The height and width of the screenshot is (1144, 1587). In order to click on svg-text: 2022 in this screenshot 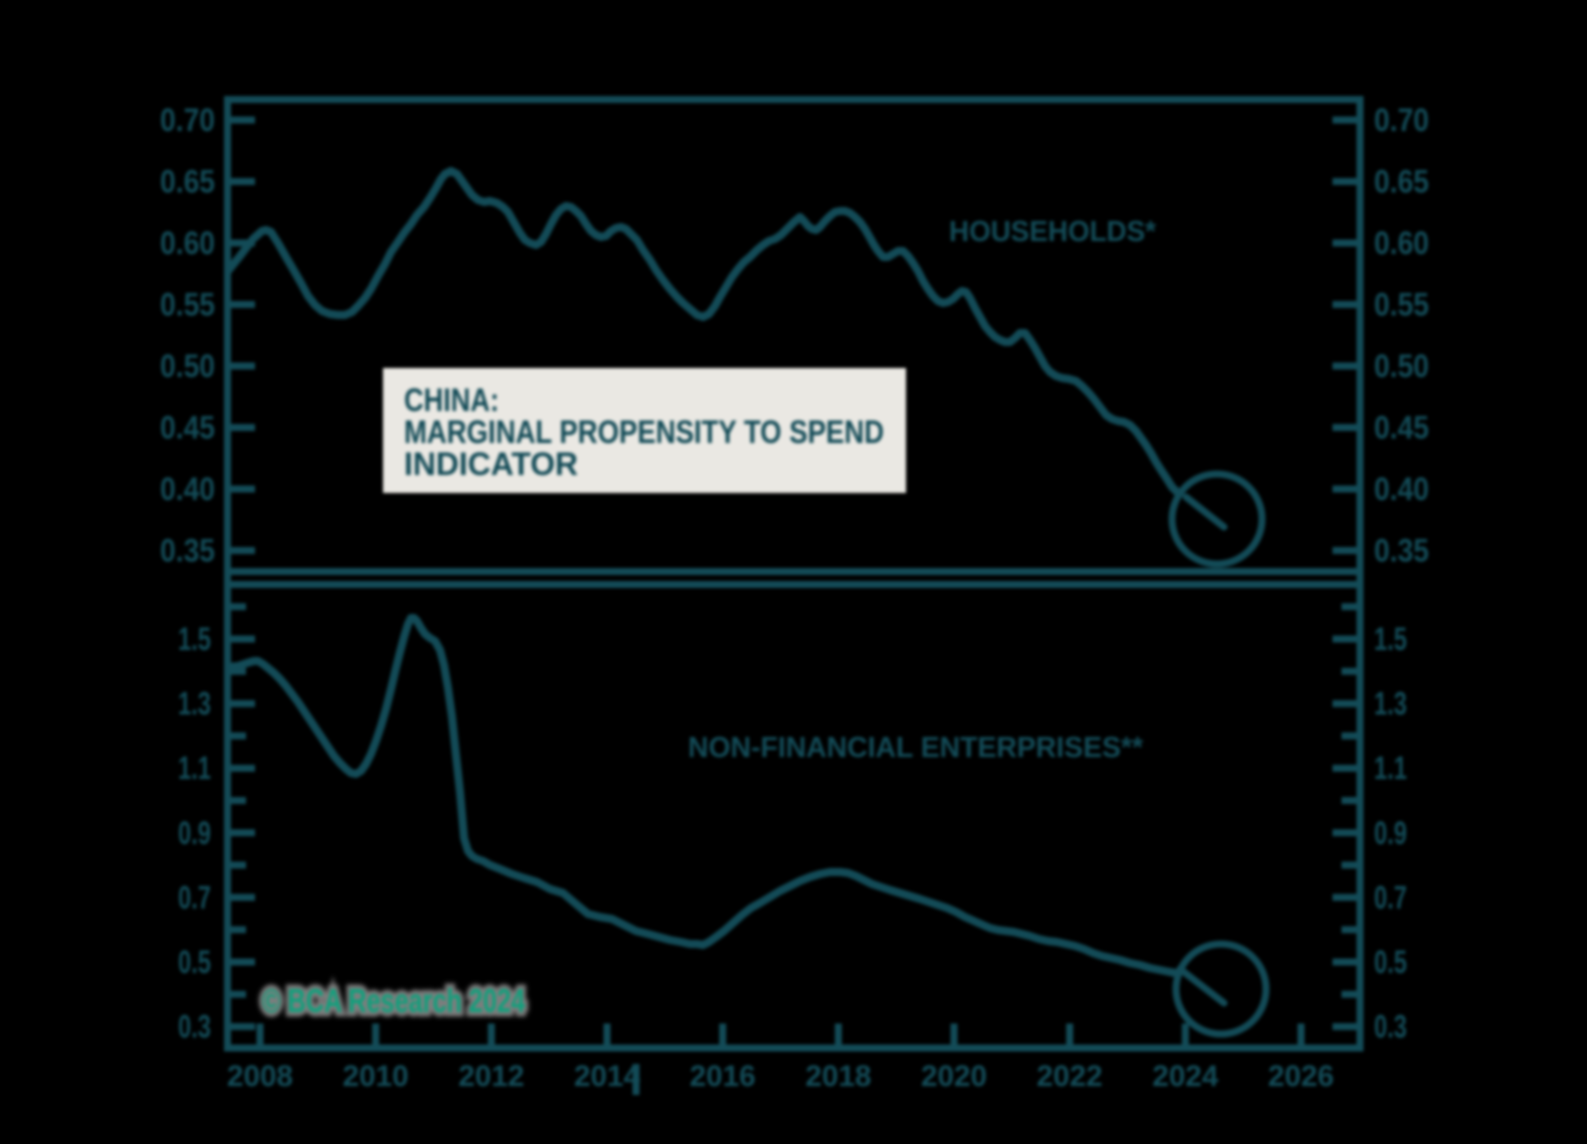, I will do `click(1070, 1076)`.